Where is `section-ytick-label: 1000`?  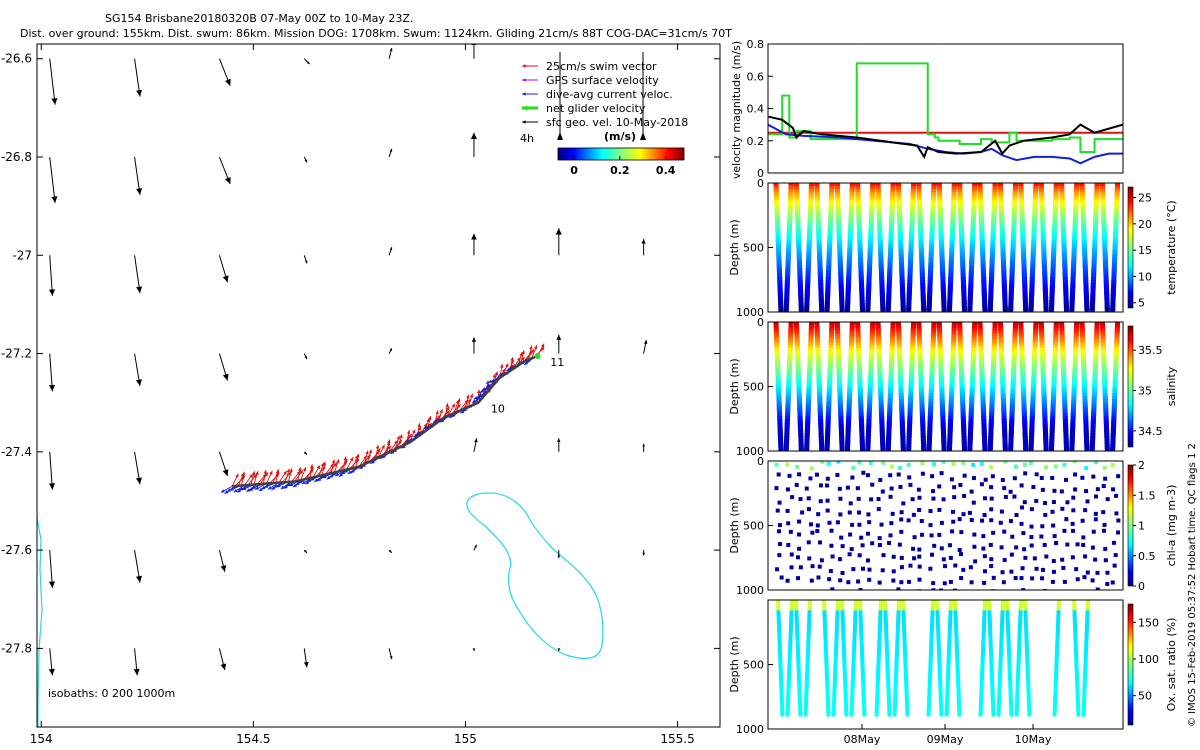 section-ytick-label: 1000 is located at coordinates (750, 451).